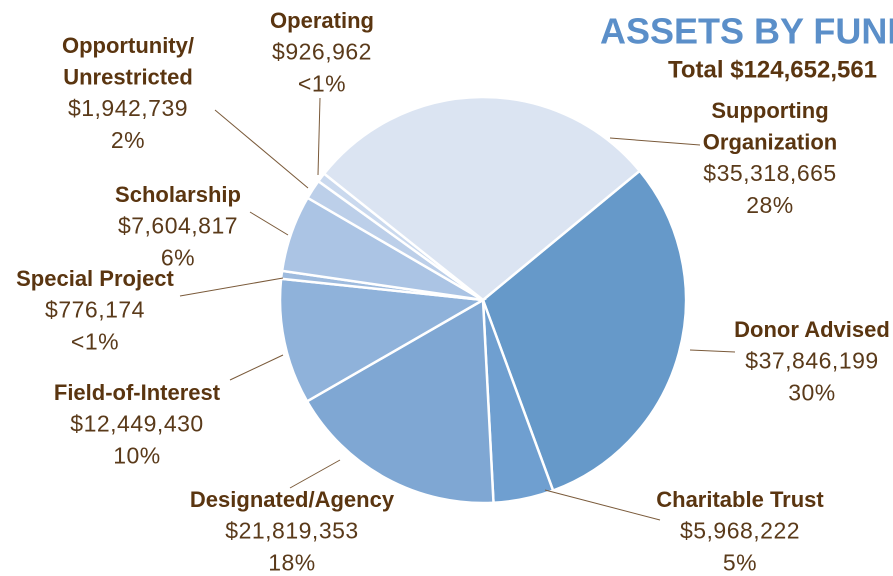 This screenshot has height=576, width=893. What do you see at coordinates (292, 499) in the screenshot?
I see `slice-name: Designated/Agency` at bounding box center [292, 499].